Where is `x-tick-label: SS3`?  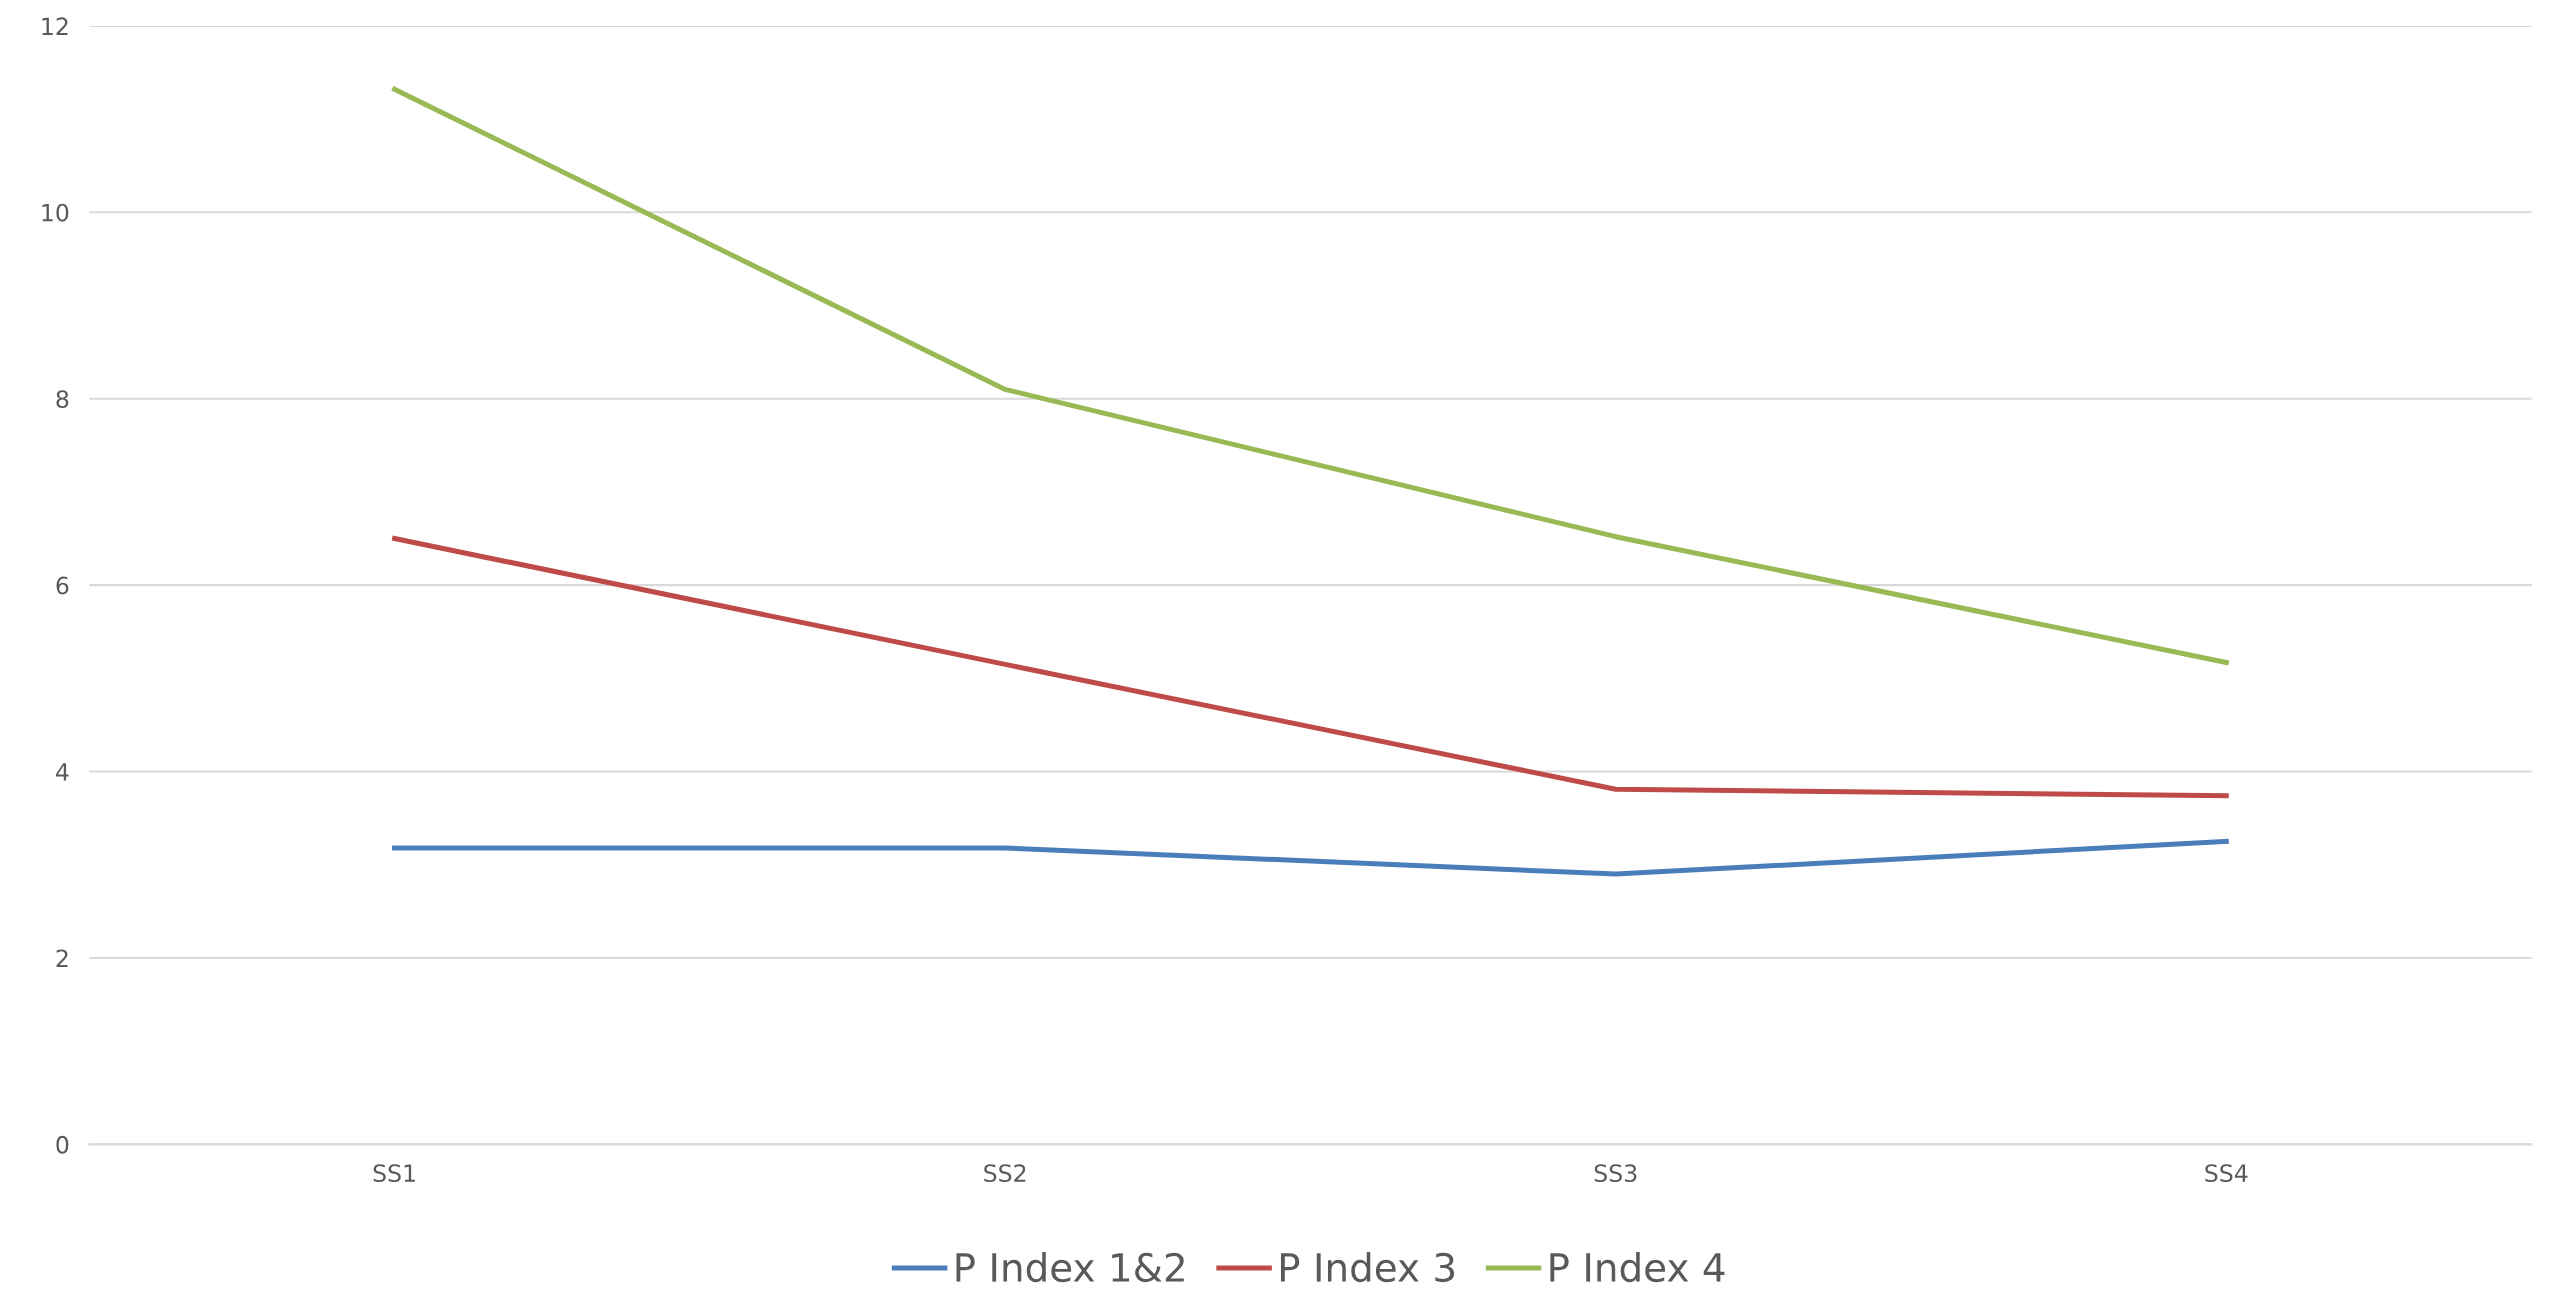
x-tick-label: SS3 is located at coordinates (1615, 1173).